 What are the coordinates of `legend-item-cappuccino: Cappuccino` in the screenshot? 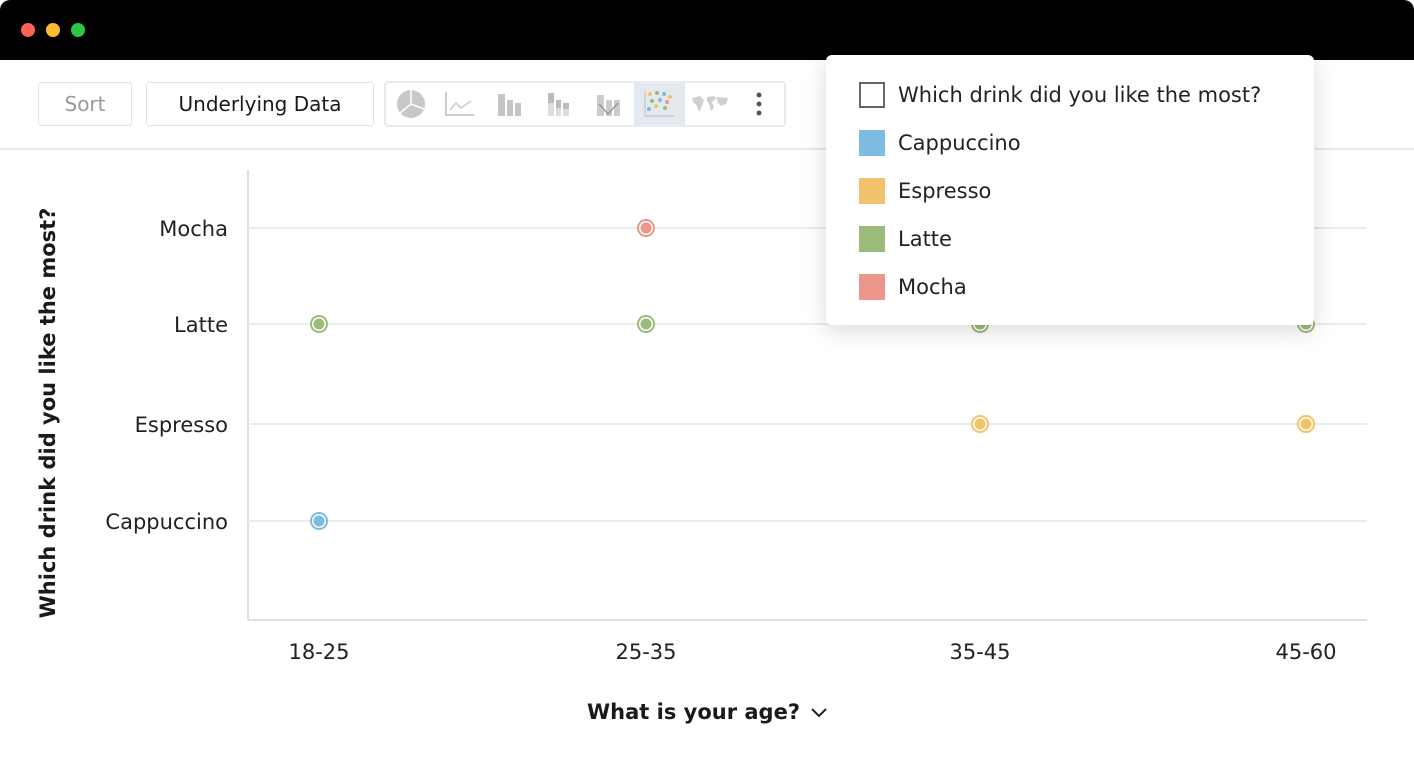 It's located at (940, 143).